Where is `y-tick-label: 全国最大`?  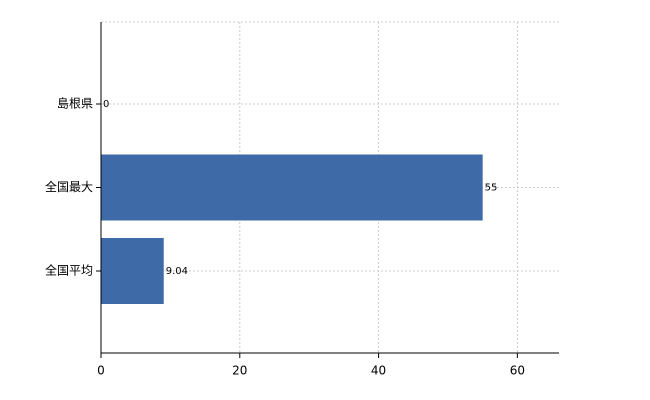
y-tick-label: 全国最大 is located at coordinates (69, 186).